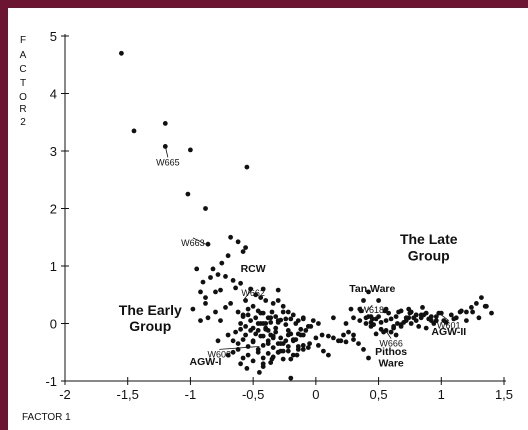 Image resolution: width=528 pixels, height=430 pixels. I want to click on y-axis-label-letter: C, so click(22, 69).